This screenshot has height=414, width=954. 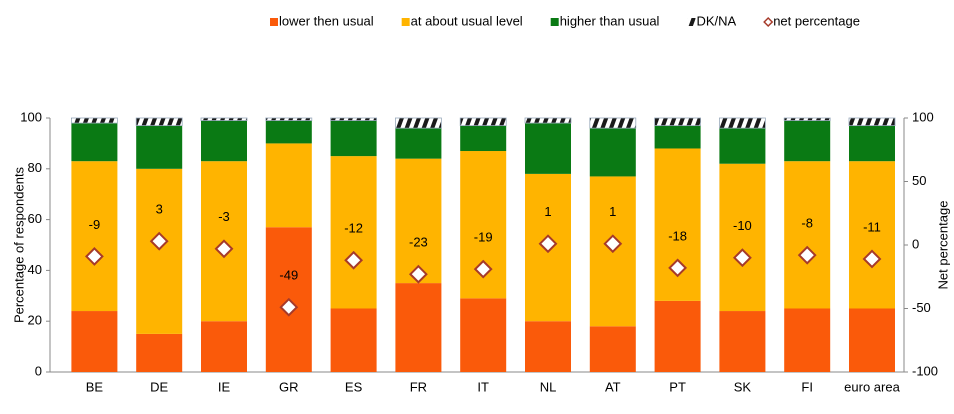 I want to click on x-tick-label: SK, so click(x=743, y=386).